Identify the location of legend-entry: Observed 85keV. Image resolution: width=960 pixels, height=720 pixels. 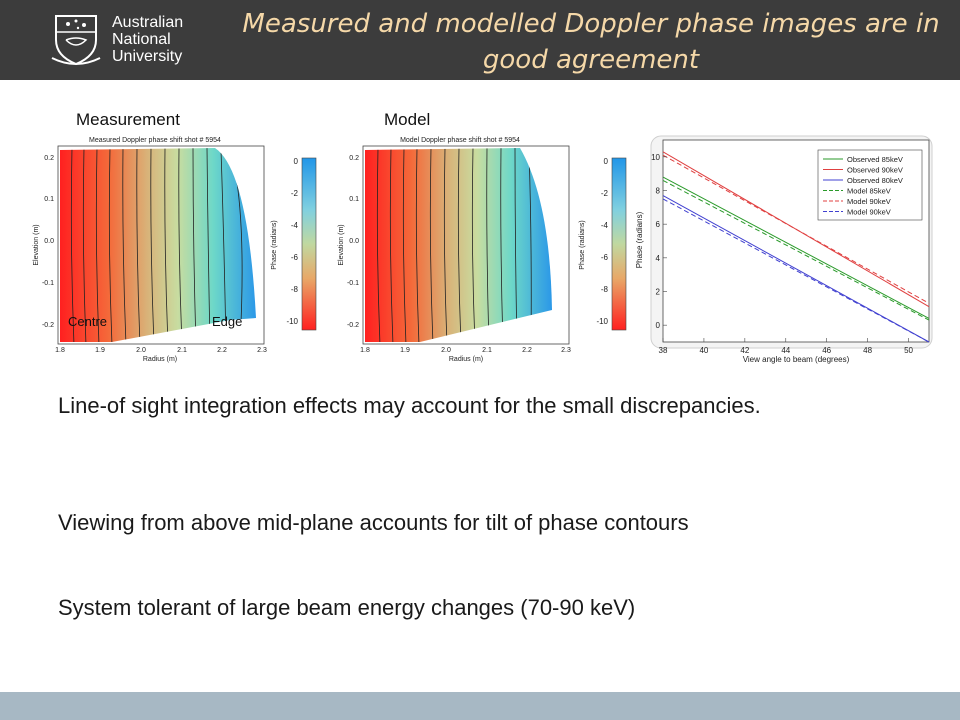
(875, 159).